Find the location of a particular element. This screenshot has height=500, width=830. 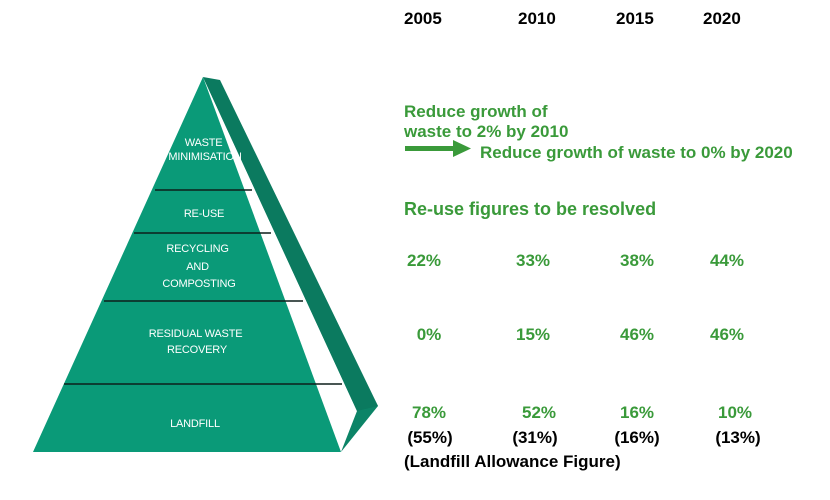

growth-target-2020: Reduce growth of waste to 0% by 2020 is located at coordinates (636, 152).